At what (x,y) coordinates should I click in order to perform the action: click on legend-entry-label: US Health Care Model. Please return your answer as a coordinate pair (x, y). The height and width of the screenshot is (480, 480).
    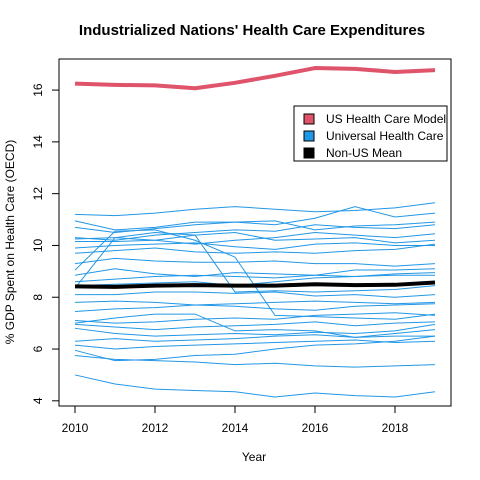
    Looking at the image, I should click on (386, 119).